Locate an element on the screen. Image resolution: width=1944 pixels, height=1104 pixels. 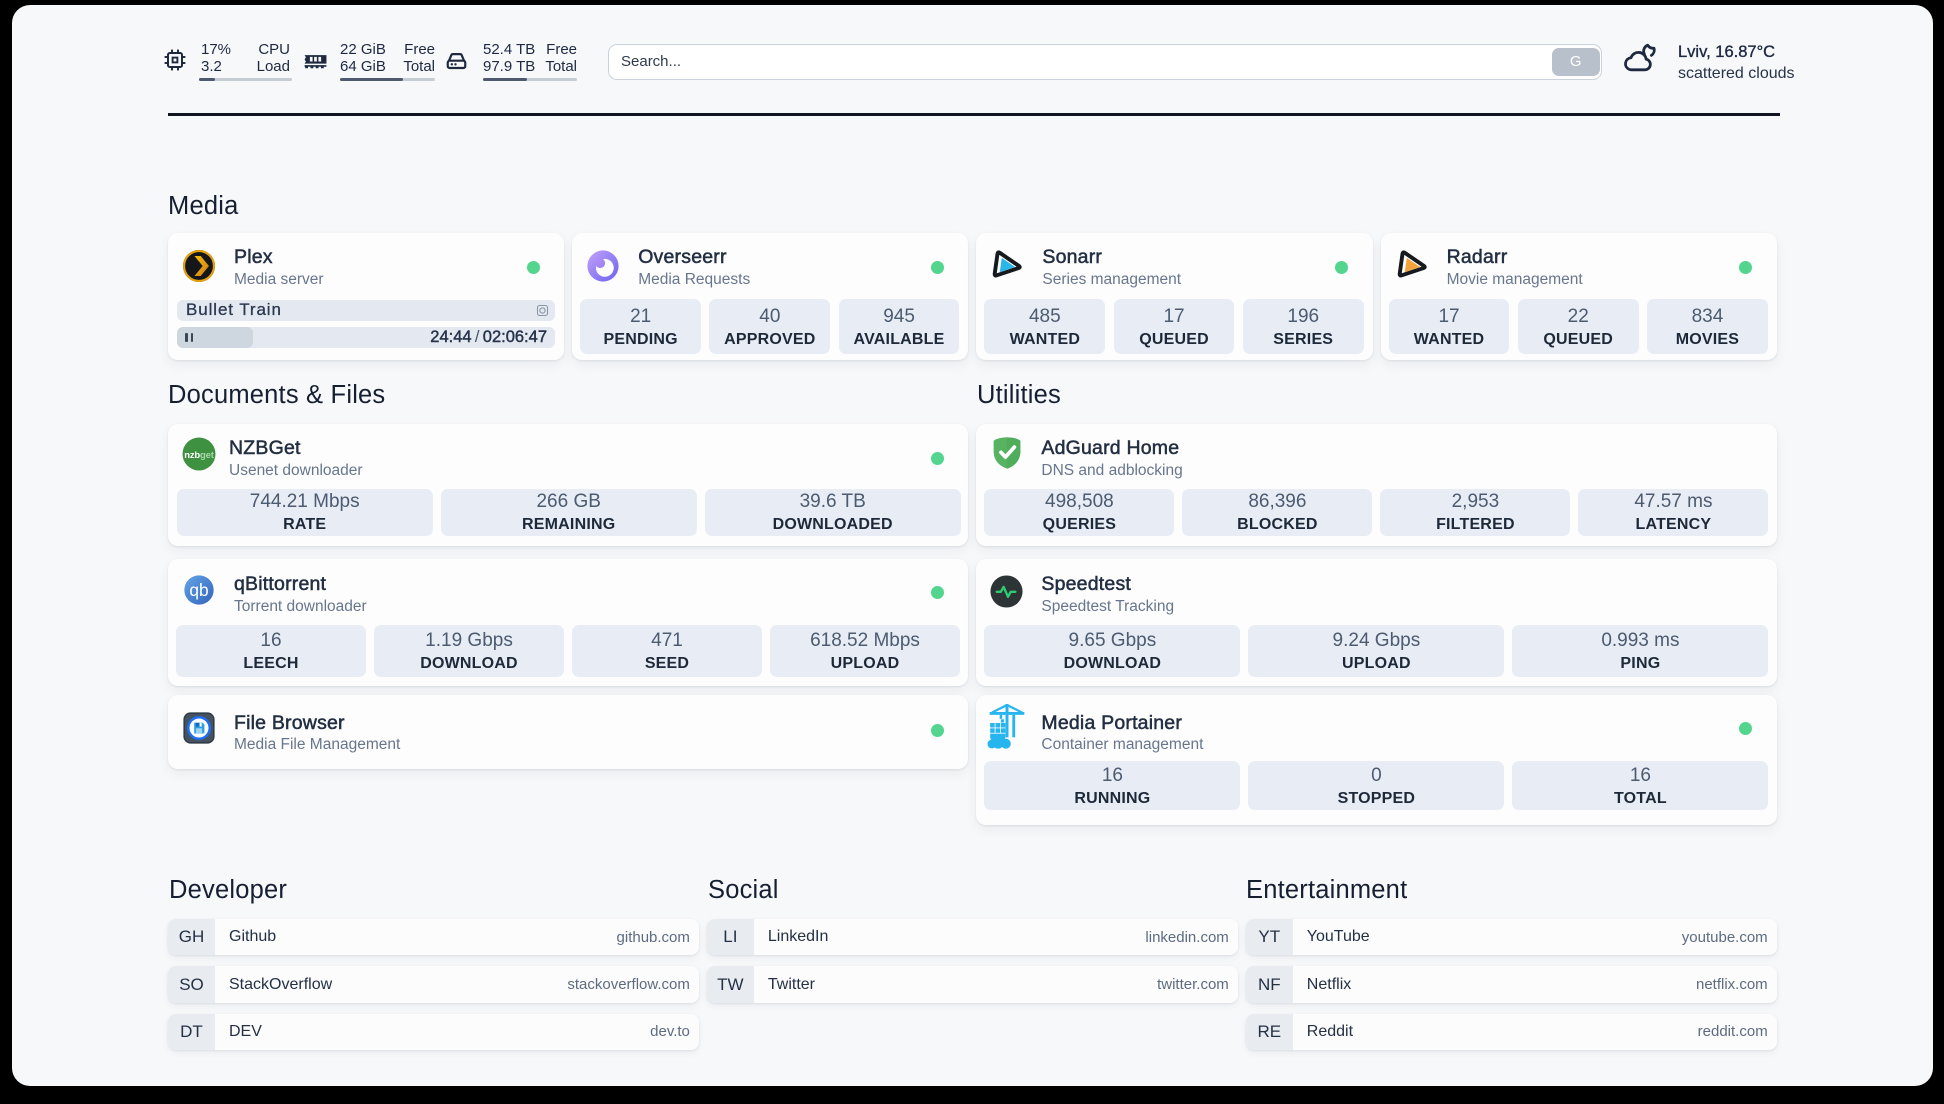
svg-text: qb is located at coordinates (198, 590).